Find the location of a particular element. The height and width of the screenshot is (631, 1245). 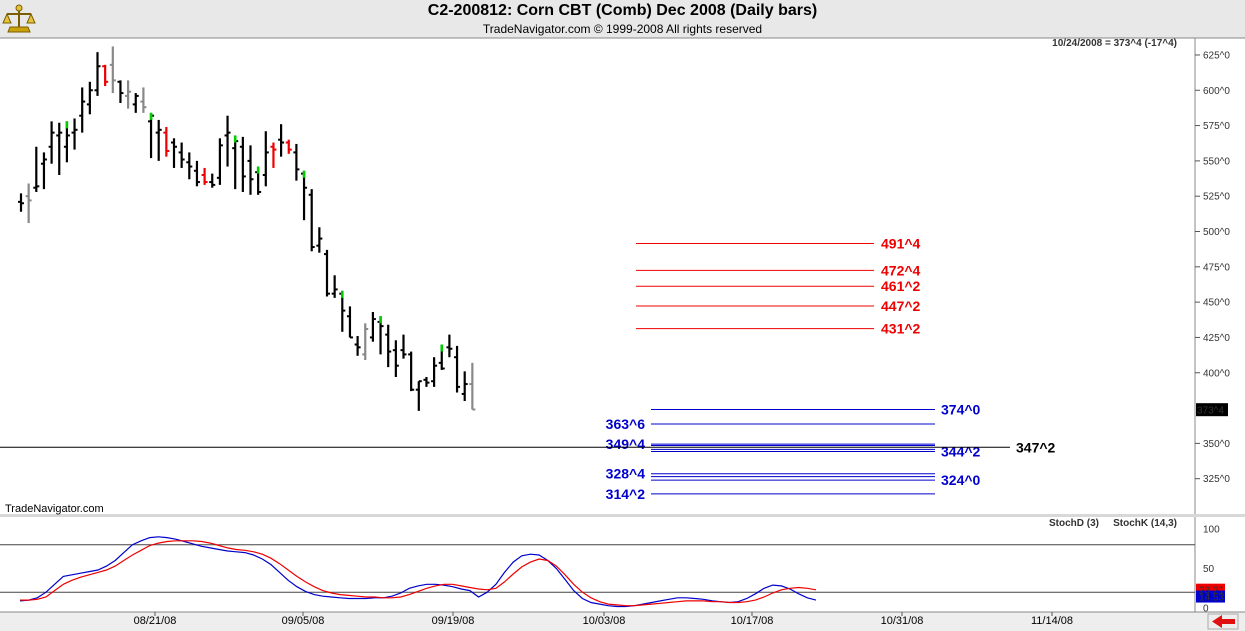

x-tick-label: 09/05/08 is located at coordinates (303, 621).